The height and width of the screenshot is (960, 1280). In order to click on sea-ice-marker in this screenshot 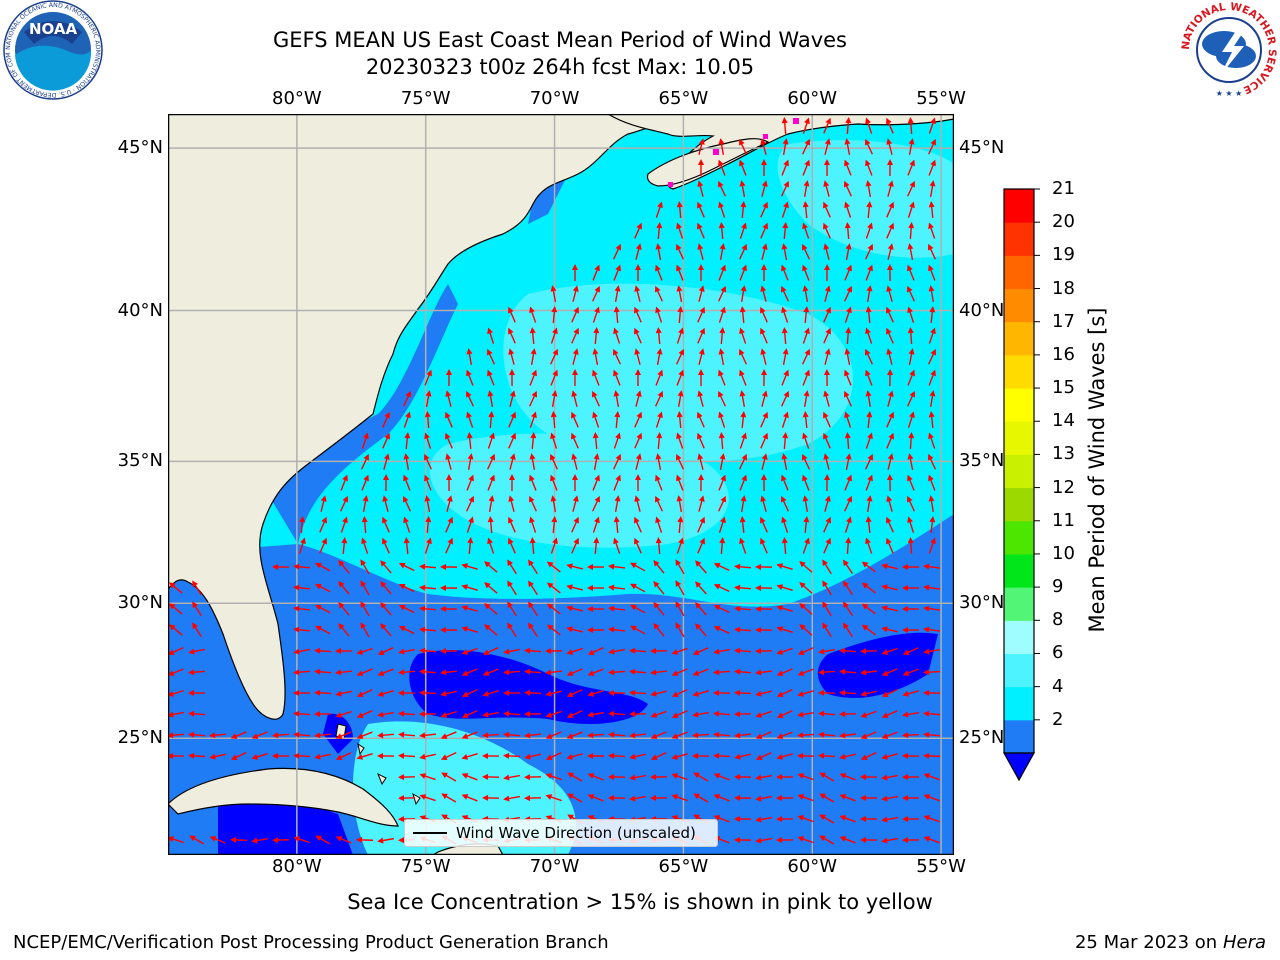, I will do `click(796, 121)`.